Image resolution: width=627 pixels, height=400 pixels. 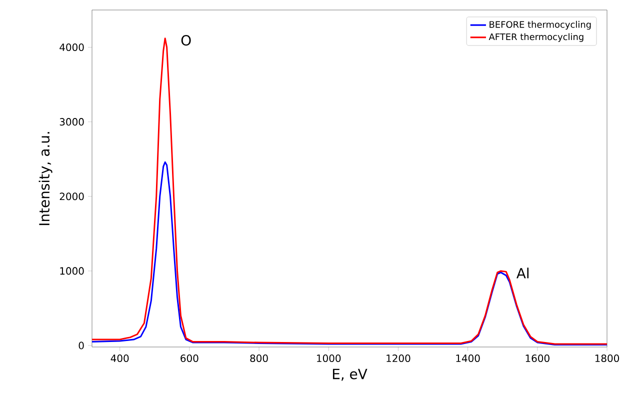 I want to click on y-tick-label: 4000, so click(x=72, y=47).